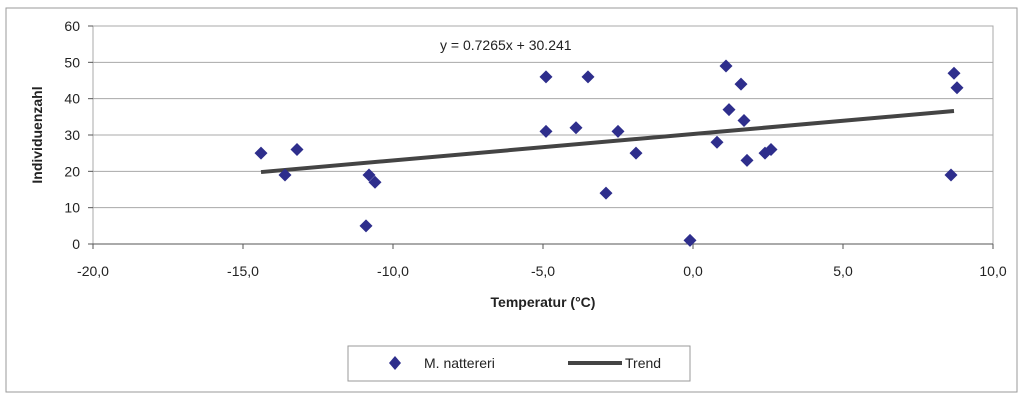 The height and width of the screenshot is (400, 1023). What do you see at coordinates (72, 208) in the screenshot?
I see `y-tick-label: 10` at bounding box center [72, 208].